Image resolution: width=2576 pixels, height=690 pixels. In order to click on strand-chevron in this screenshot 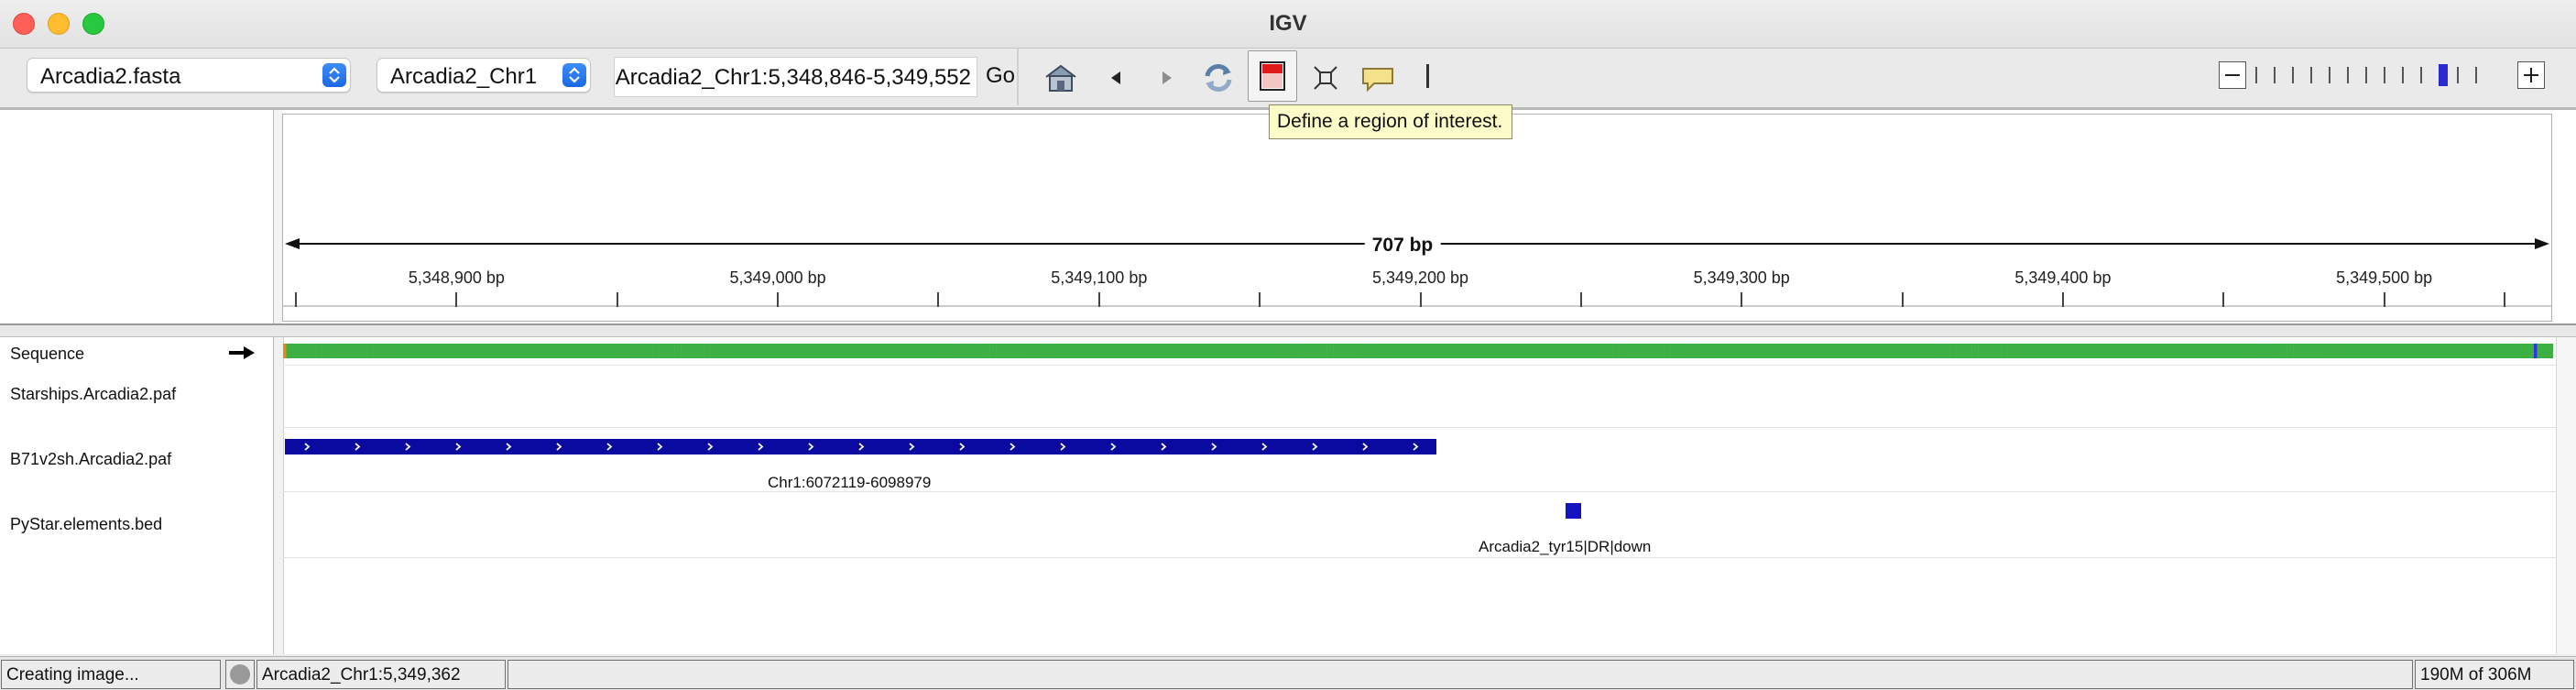, I will do `click(862, 447)`.